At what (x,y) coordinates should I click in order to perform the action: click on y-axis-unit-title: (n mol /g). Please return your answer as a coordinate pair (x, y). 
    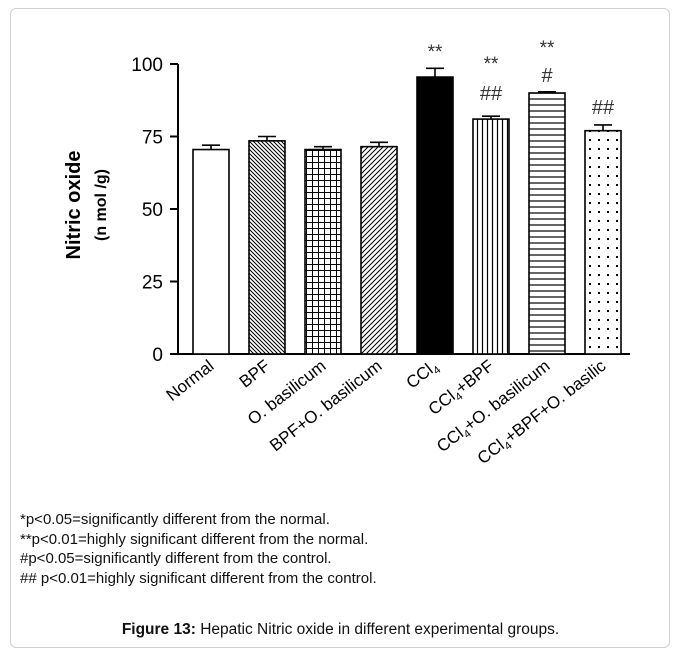
    Looking at the image, I should click on (101, 205).